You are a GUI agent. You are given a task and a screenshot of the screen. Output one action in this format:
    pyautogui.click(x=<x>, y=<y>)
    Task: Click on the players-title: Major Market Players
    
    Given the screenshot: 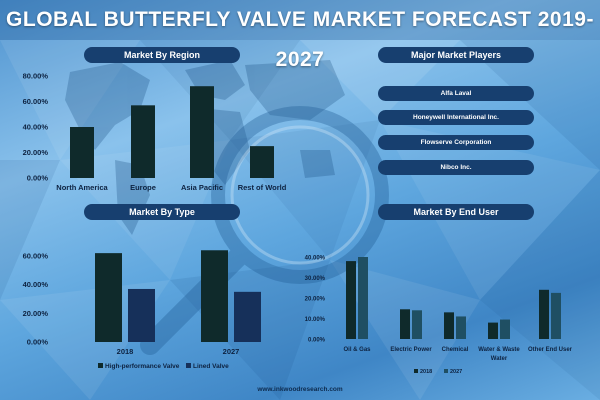 What is the action you would take?
    pyautogui.click(x=456, y=55)
    